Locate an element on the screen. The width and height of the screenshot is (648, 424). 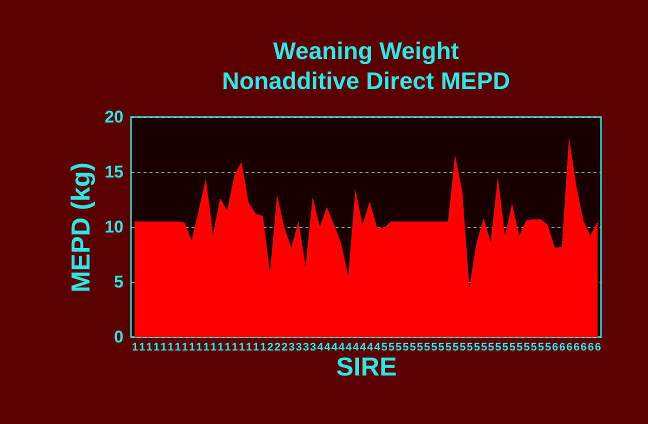
y-tick-label: 5 is located at coordinates (119, 282).